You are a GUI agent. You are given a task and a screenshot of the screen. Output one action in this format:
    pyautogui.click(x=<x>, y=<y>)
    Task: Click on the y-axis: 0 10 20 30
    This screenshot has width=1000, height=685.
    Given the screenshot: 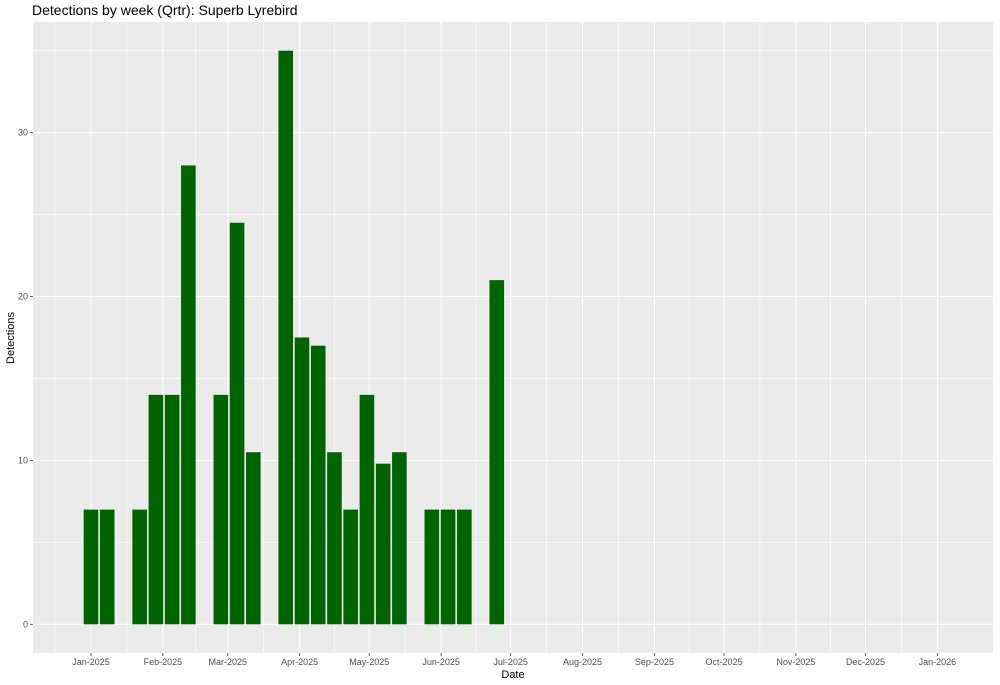 What is the action you would take?
    pyautogui.click(x=25, y=378)
    